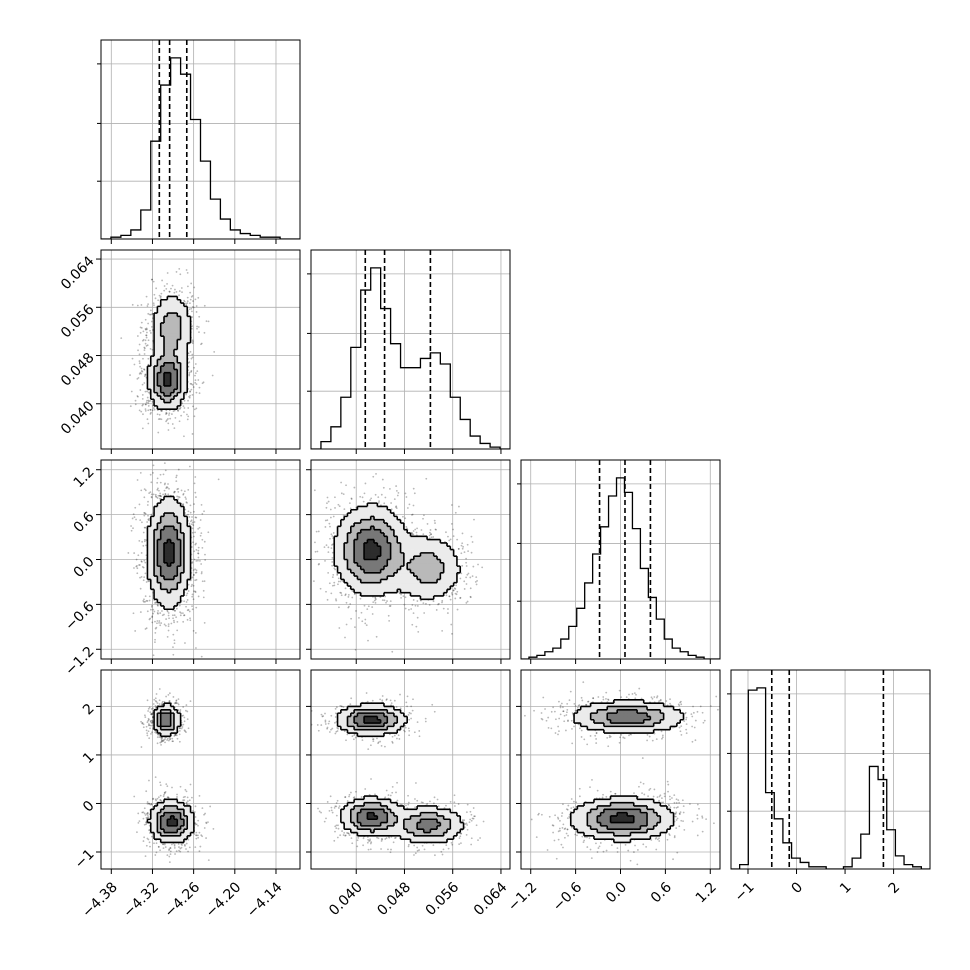  Describe the element at coordinates (798, 888) in the screenshot. I see `x-tick-label: 0` at that location.